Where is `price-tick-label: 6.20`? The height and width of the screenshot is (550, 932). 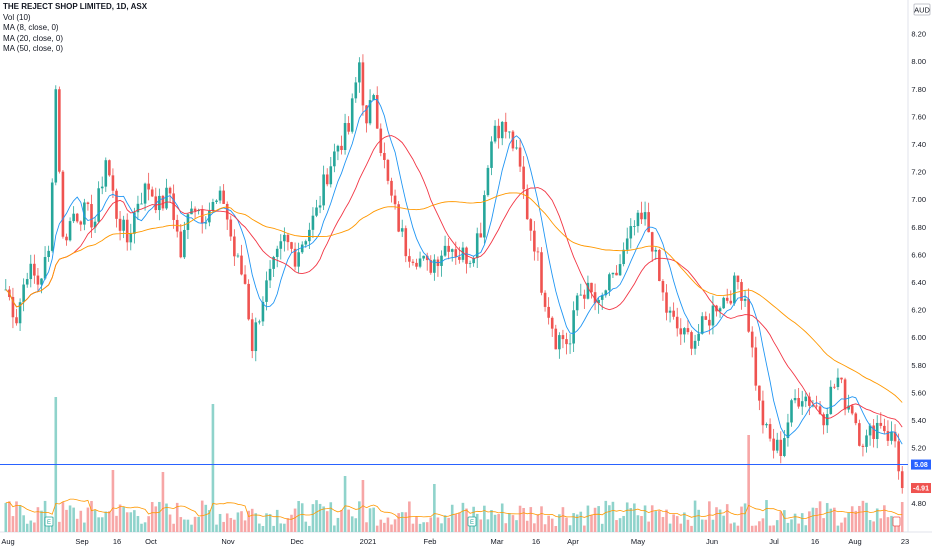
price-tick-label: 6.20 is located at coordinates (918, 310).